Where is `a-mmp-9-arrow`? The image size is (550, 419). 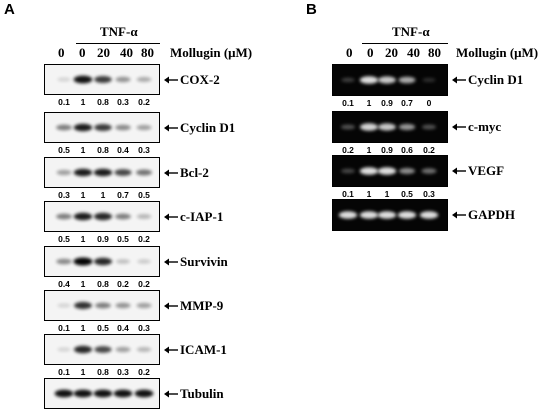 a-mmp-9-arrow is located at coordinates (171, 306).